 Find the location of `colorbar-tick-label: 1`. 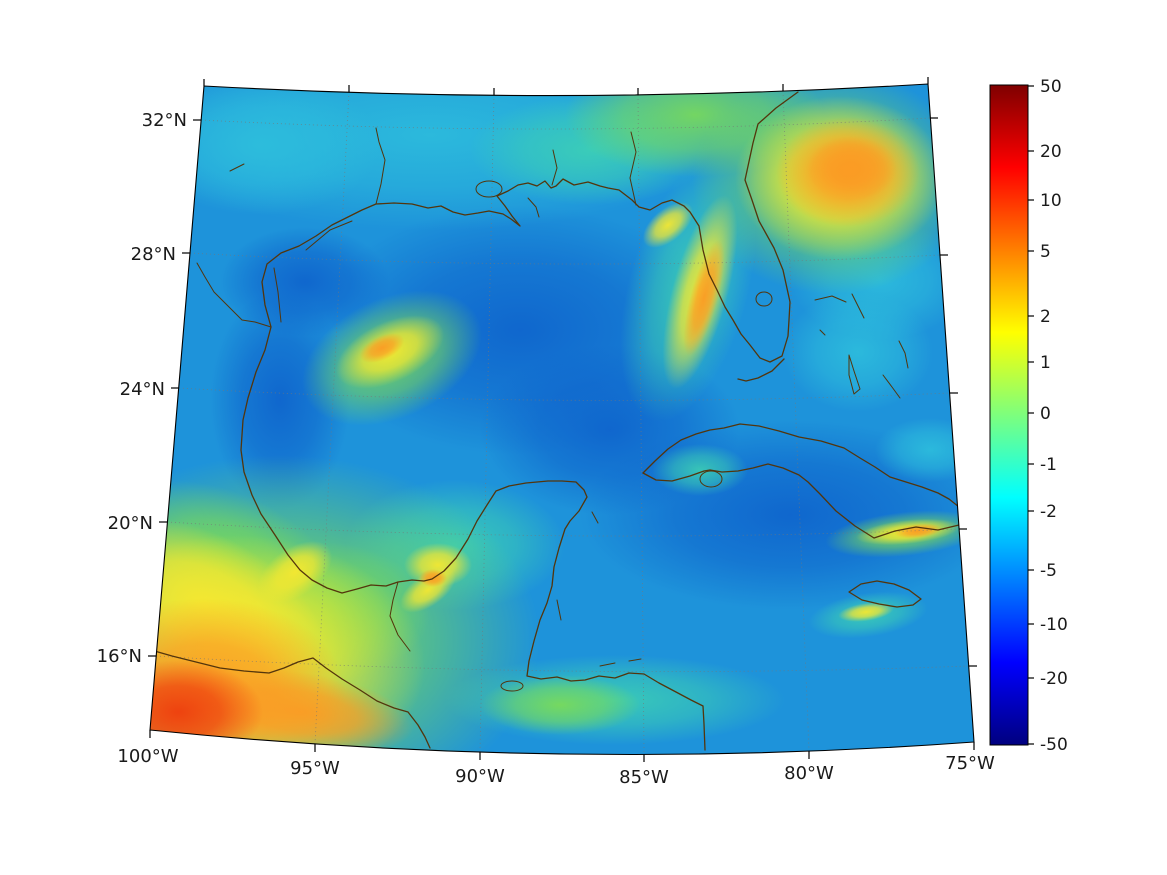

colorbar-tick-label: 1 is located at coordinates (1045, 363).